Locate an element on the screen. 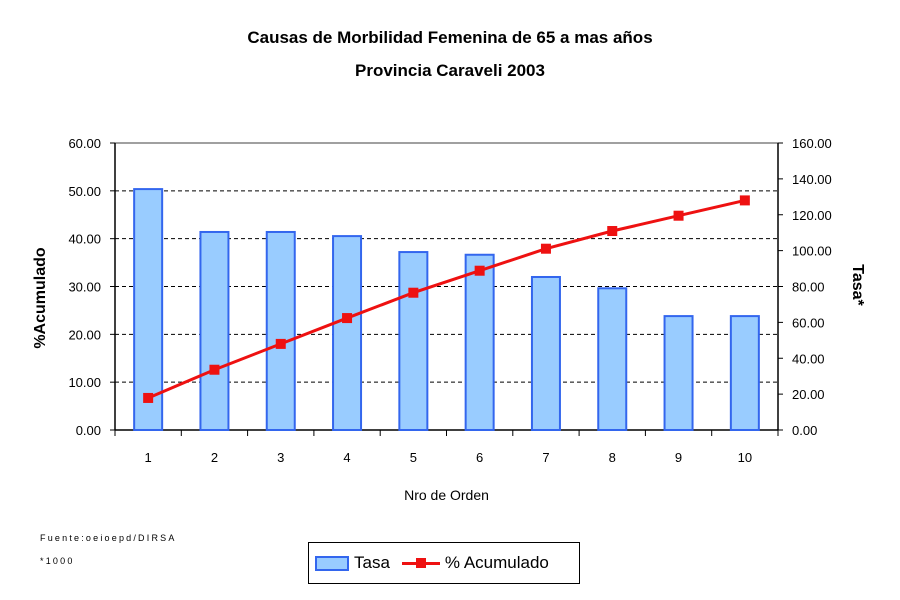 The width and height of the screenshot is (900, 600). right-tick-label: 60.00 is located at coordinates (808, 322).